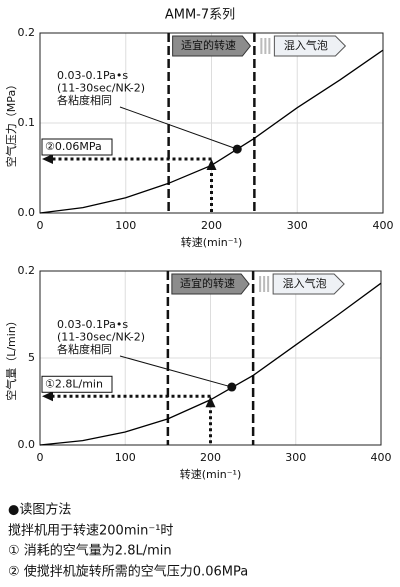  I want to click on y-axis-label: 空气压力（MPa）, so click(11, 123).